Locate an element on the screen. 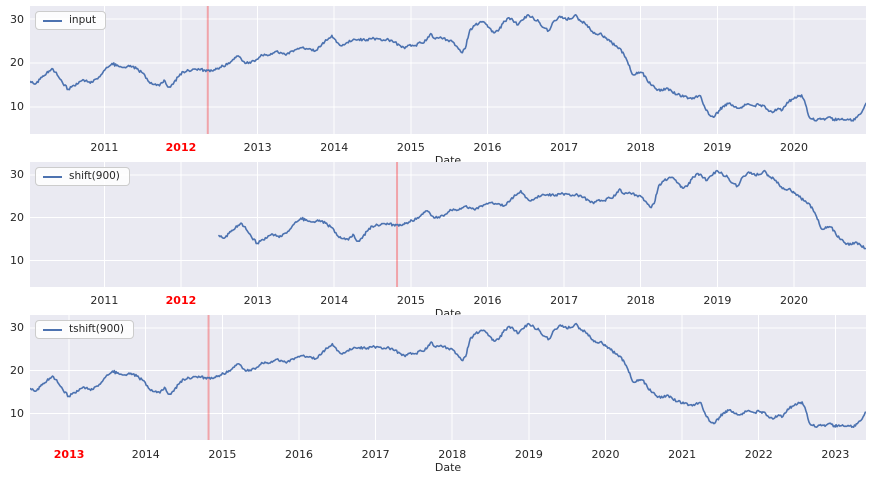  xlabel-date-clipped-1: Date is located at coordinates (450, 158).